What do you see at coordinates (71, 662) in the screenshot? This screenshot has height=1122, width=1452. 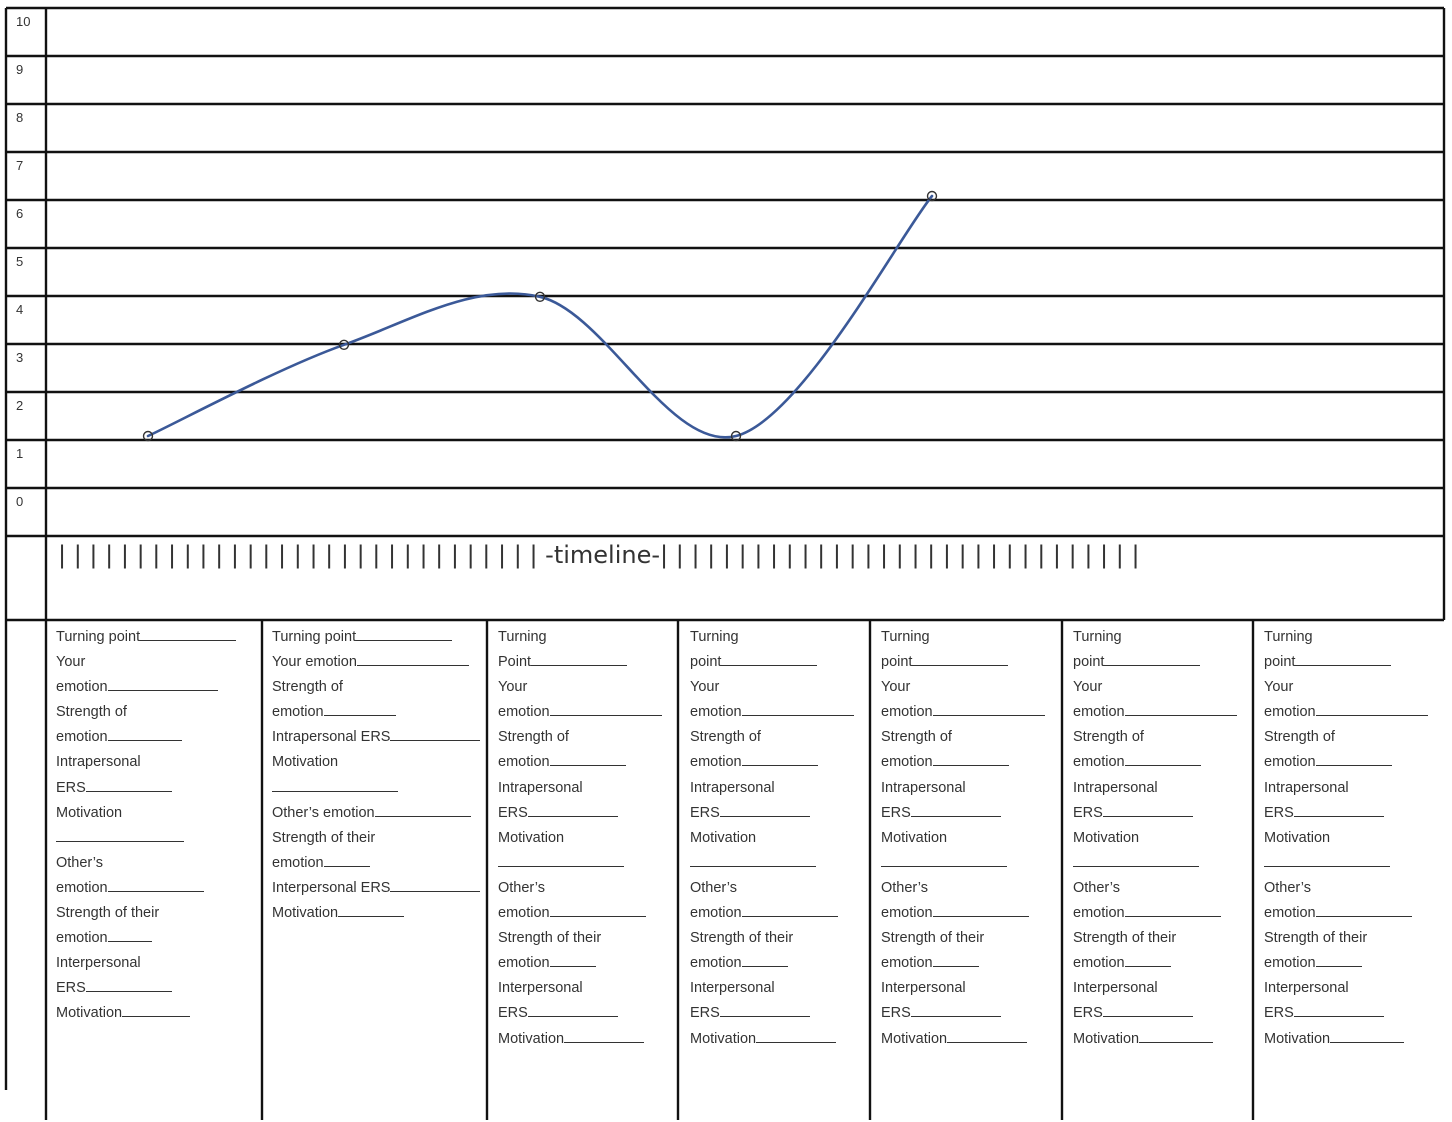 I see `prompt-label: Your` at bounding box center [71, 662].